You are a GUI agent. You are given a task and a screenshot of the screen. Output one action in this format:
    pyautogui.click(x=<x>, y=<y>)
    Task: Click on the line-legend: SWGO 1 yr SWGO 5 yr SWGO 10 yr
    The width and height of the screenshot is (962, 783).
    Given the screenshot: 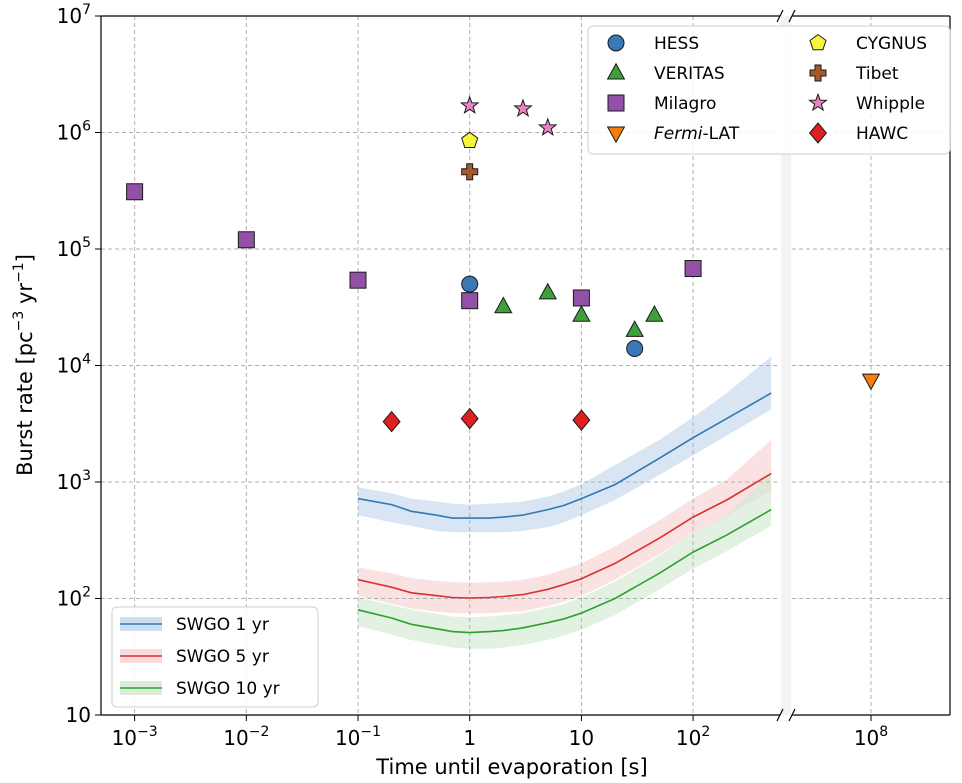 What is the action you would take?
    pyautogui.click(x=215, y=657)
    